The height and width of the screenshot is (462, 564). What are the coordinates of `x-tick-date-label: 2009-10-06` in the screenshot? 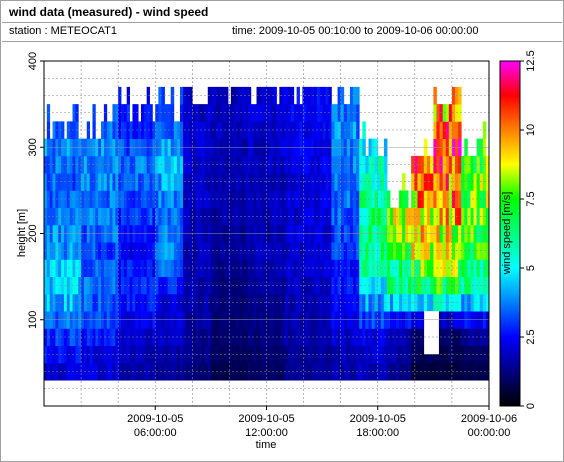 It's located at (489, 419).